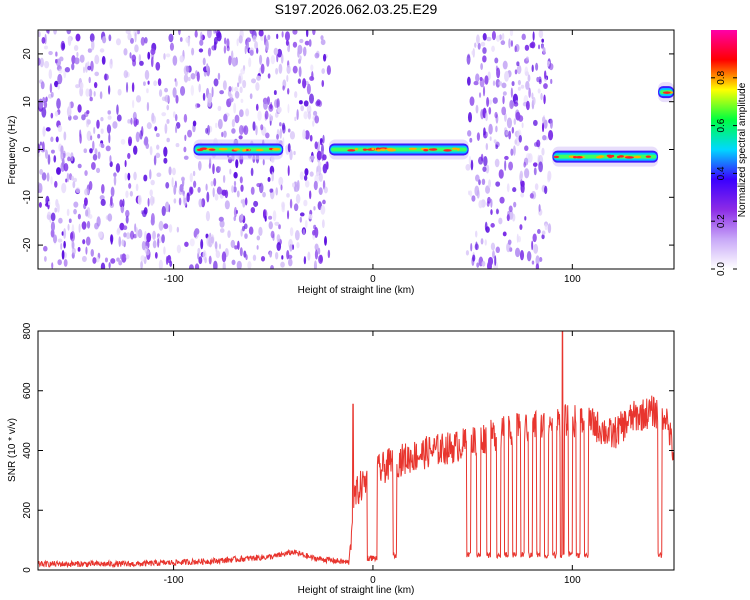  Describe the element at coordinates (572, 279) in the screenshot. I see `spectrogram-x-tick-label: 100` at that location.